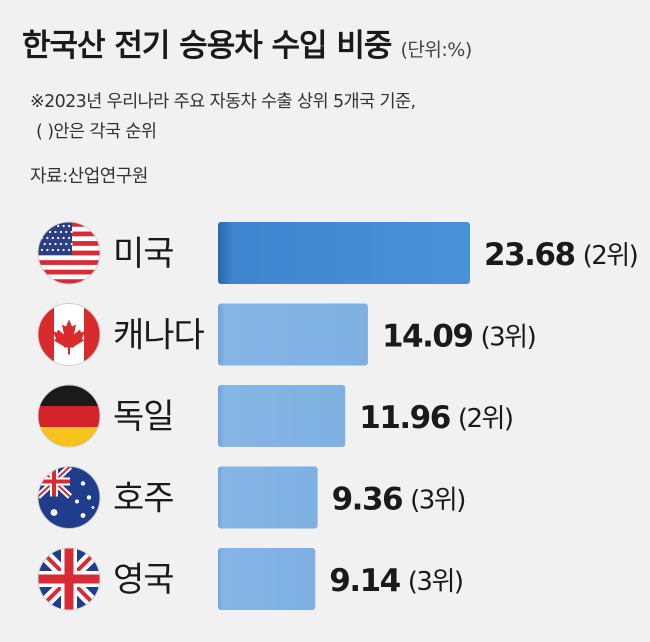  What do you see at coordinates (143, 499) in the screenshot?
I see `category-label: 호주` at bounding box center [143, 499].